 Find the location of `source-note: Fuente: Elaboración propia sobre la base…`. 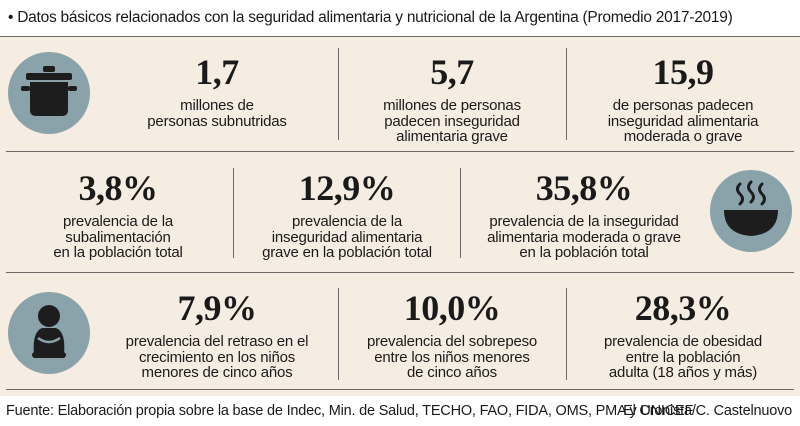

source-note: Fuente: Elaboración propia sobre la base… is located at coordinates (350, 411).